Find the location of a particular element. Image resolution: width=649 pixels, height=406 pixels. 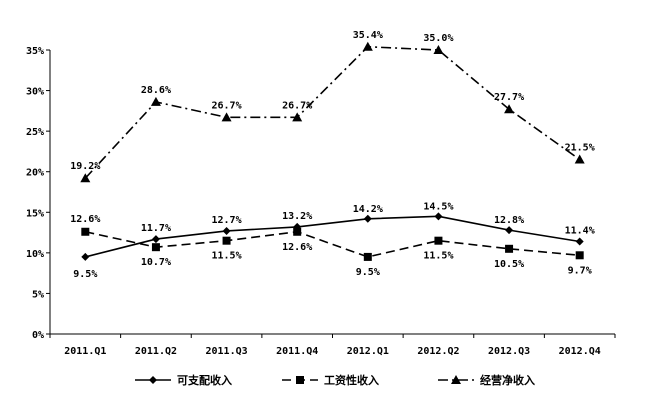

x-tick-label: 2012.Q3 is located at coordinates (509, 351).